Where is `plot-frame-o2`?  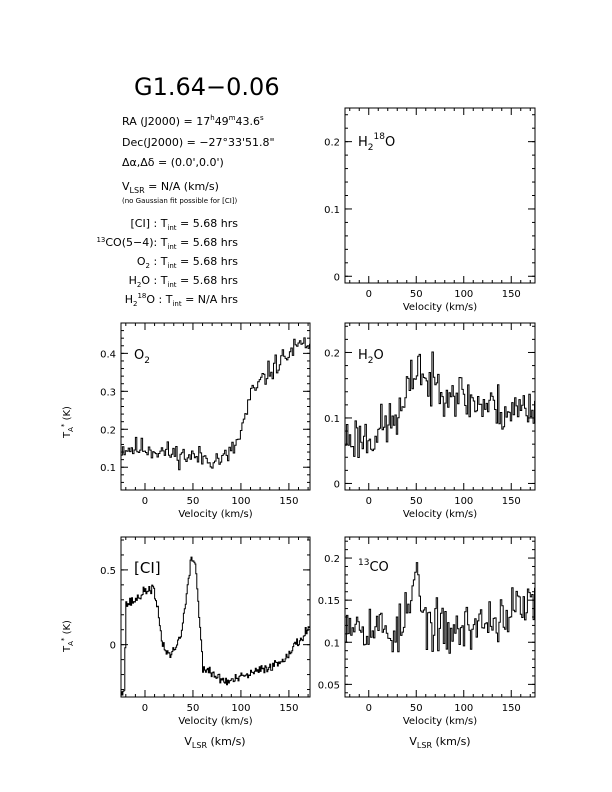
plot-frame-o2 is located at coordinates (215, 406).